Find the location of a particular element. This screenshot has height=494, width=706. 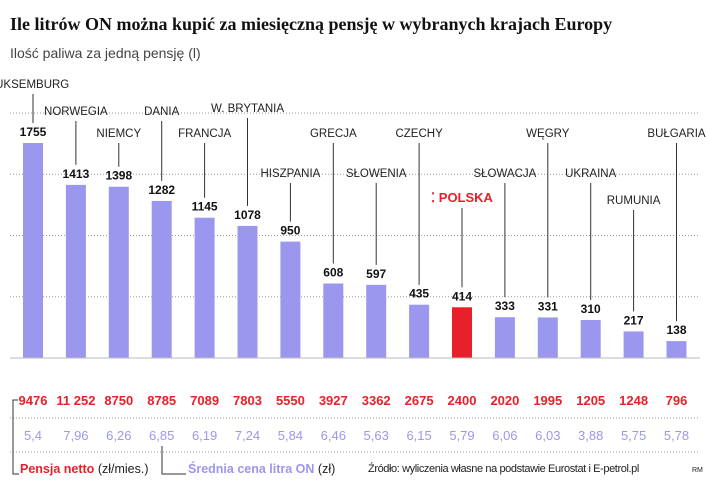

price-value: 5,63 is located at coordinates (376, 435).